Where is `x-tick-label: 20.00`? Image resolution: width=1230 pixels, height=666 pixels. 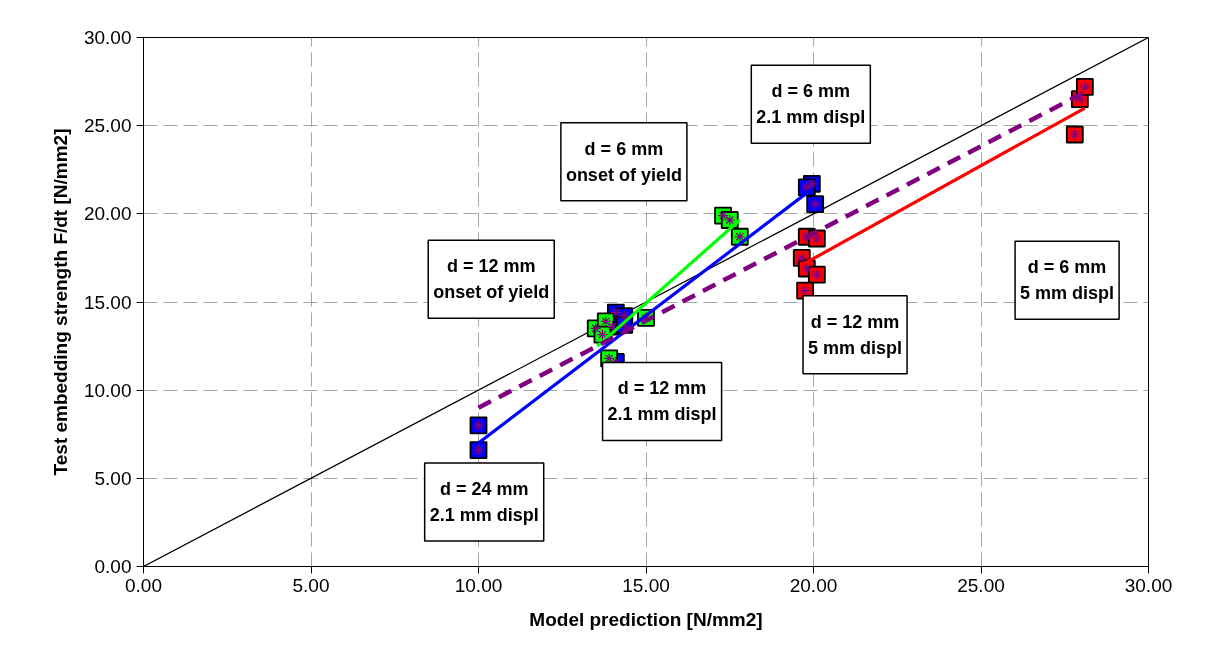
x-tick-label: 20.00 is located at coordinates (813, 585).